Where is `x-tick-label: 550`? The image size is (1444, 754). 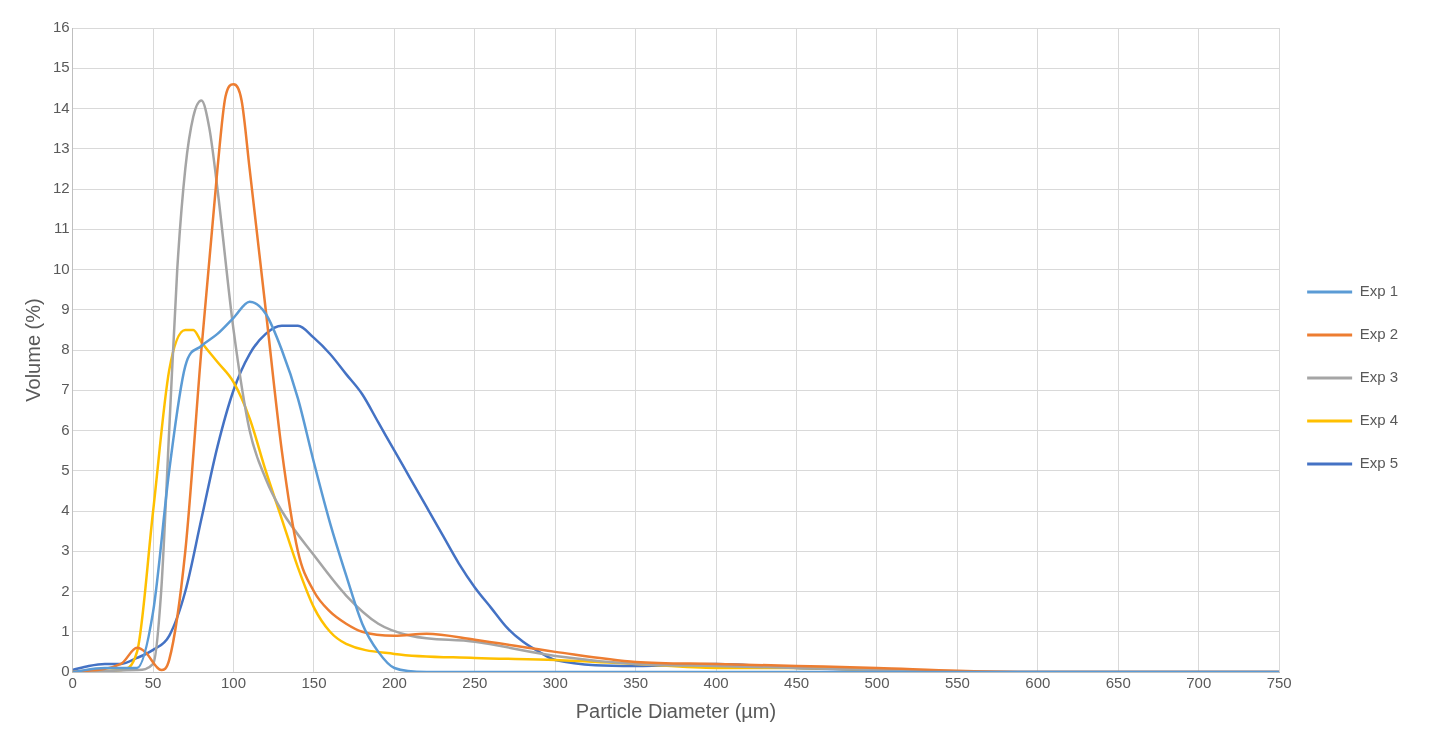 x-tick-label: 550 is located at coordinates (957, 683).